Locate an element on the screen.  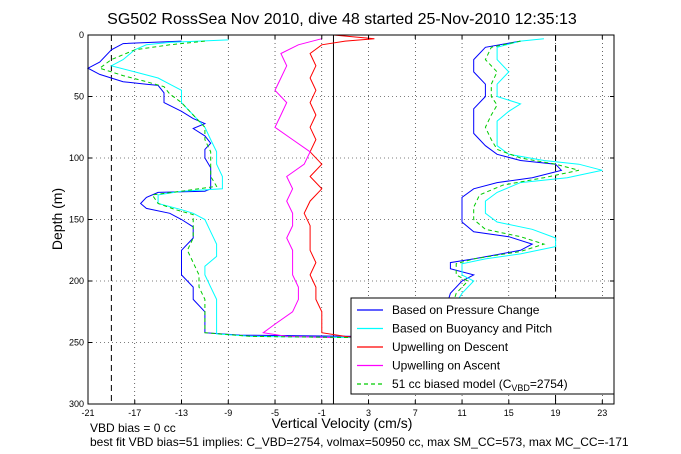
x-tick-label: 7 is located at coordinates (415, 413).